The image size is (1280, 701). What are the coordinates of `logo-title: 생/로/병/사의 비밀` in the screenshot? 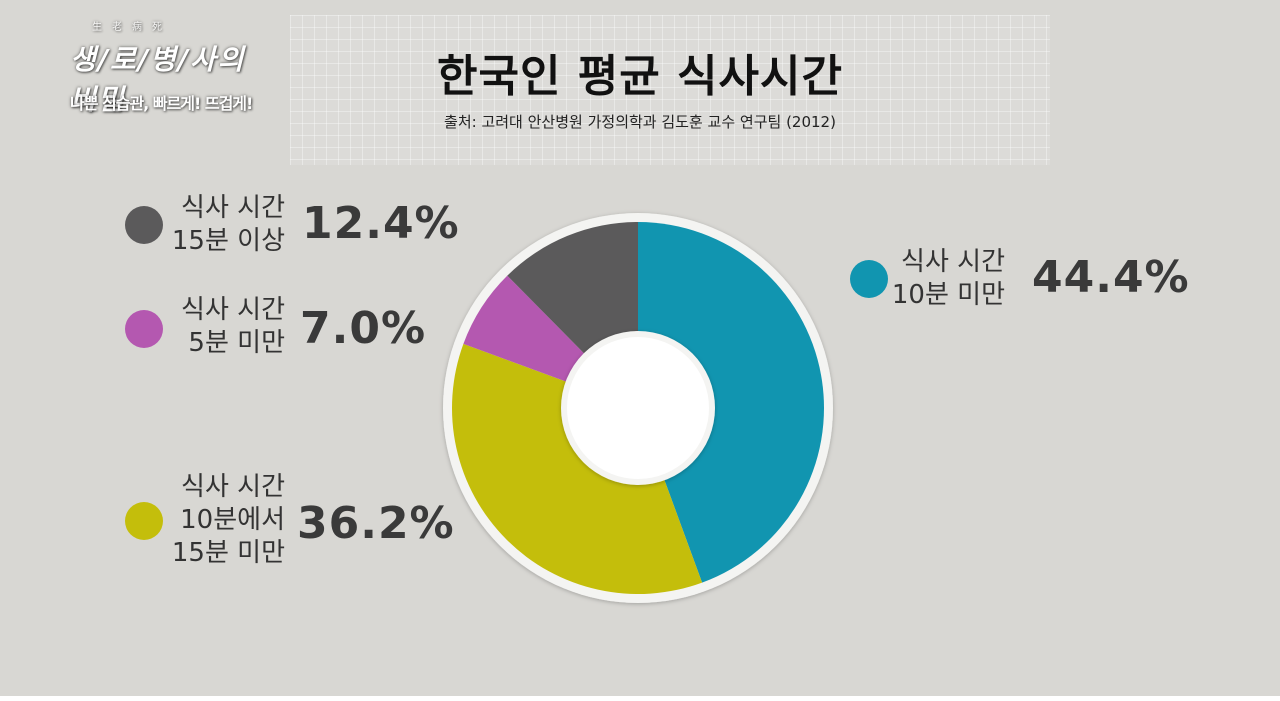 It's located at (158, 79).